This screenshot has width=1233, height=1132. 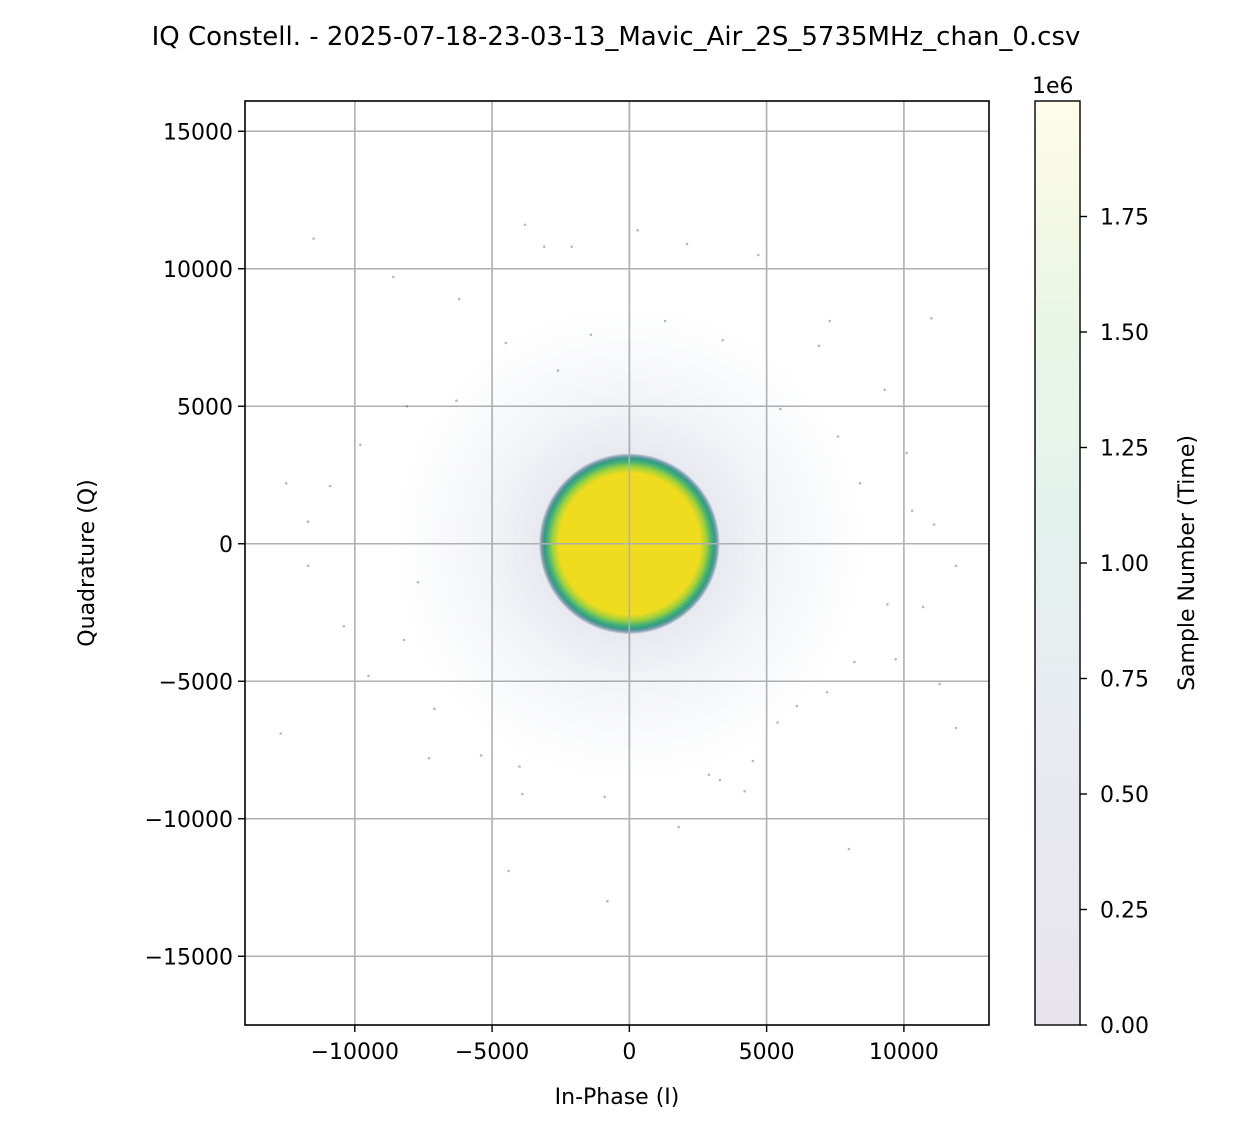 What do you see at coordinates (198, 132) in the screenshot?
I see `y-tick-label: 15000` at bounding box center [198, 132].